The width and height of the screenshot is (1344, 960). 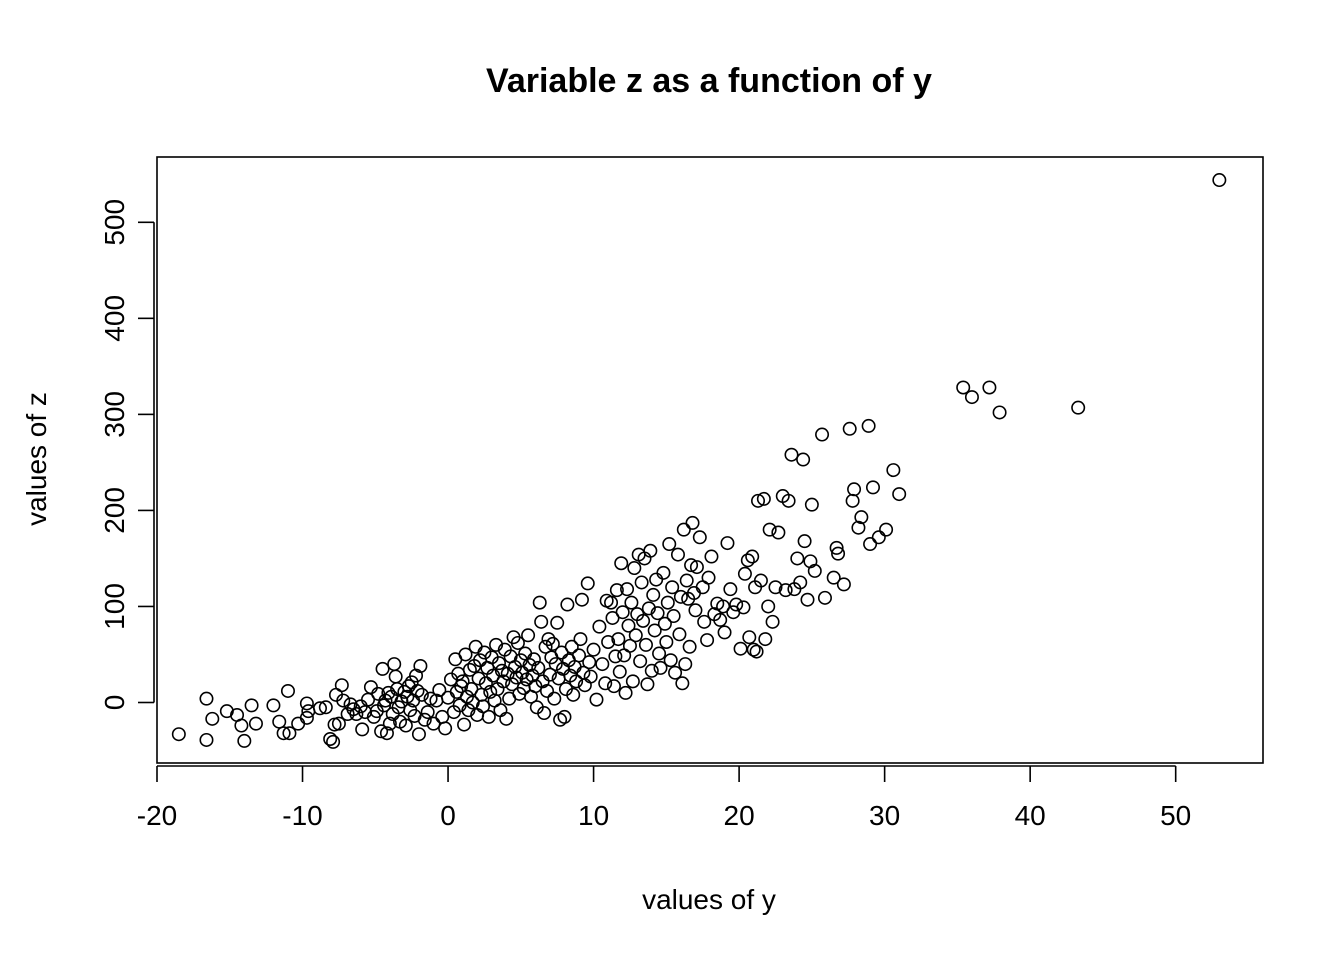 I want to click on x-tick-label: 20, so click(x=739, y=815).